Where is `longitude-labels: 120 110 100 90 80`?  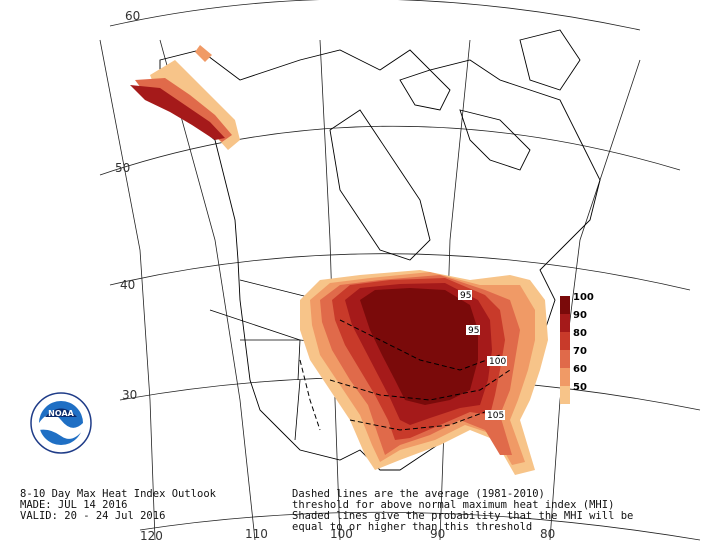
longitude-labels: 120 110 100 90 80 is located at coordinates (347, 534).